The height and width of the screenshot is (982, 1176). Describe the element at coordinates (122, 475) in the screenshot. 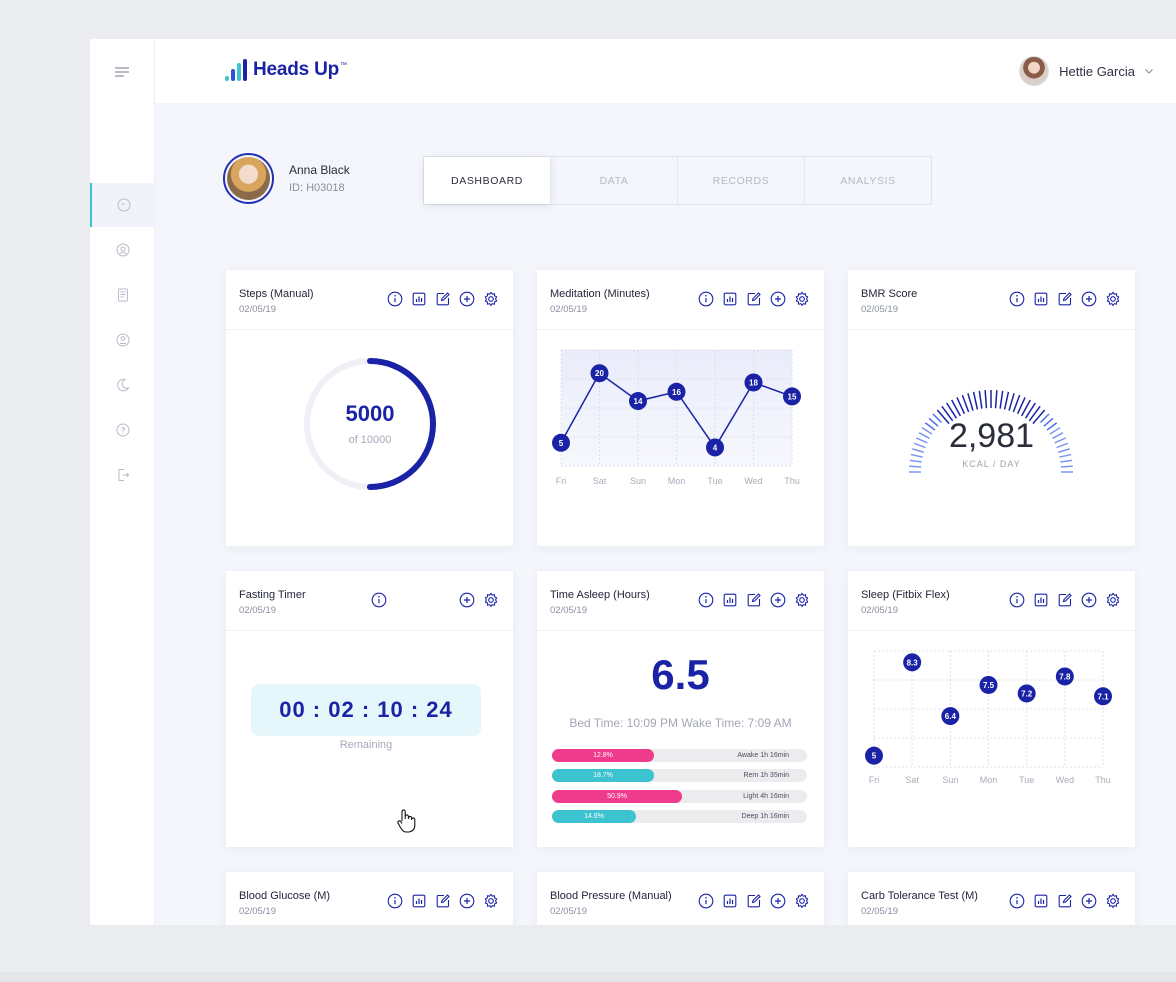

I see `nav-logout` at that location.